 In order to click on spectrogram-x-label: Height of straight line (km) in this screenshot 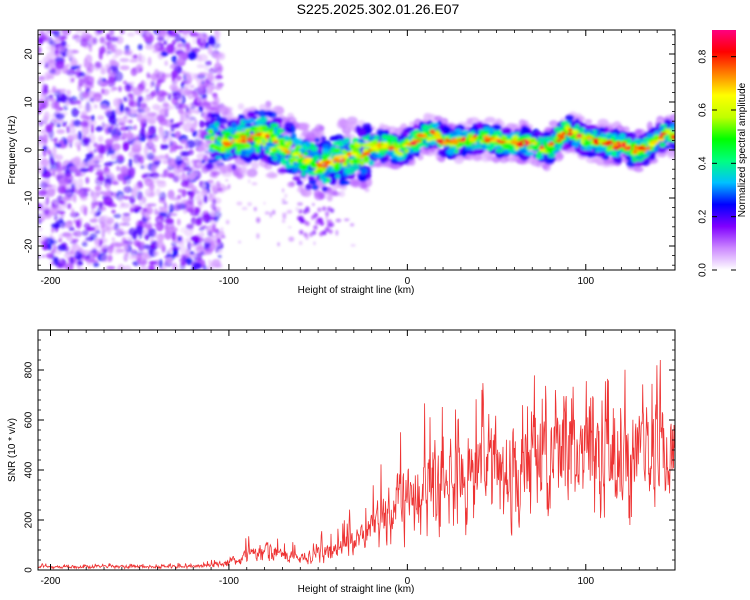, I will do `click(356, 290)`.